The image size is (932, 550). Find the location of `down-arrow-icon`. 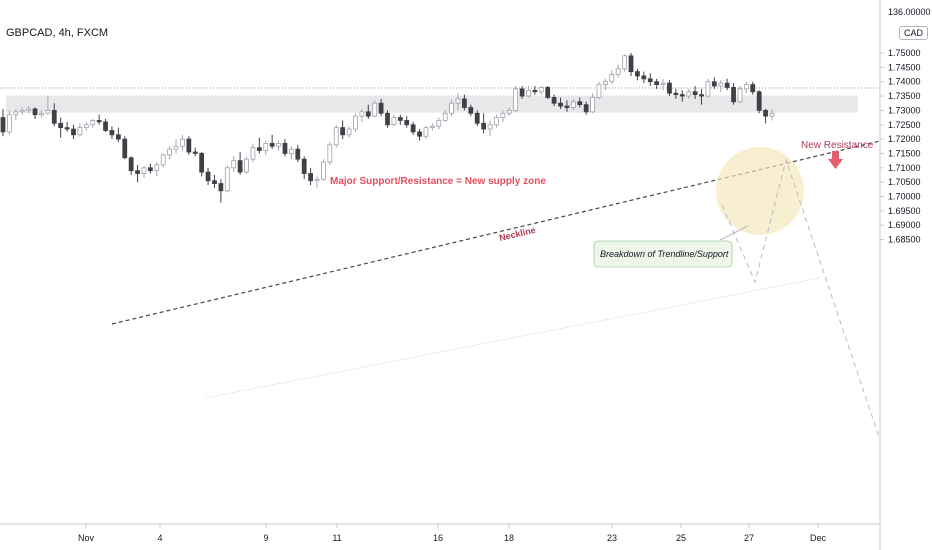

down-arrow-icon is located at coordinates (835, 160).